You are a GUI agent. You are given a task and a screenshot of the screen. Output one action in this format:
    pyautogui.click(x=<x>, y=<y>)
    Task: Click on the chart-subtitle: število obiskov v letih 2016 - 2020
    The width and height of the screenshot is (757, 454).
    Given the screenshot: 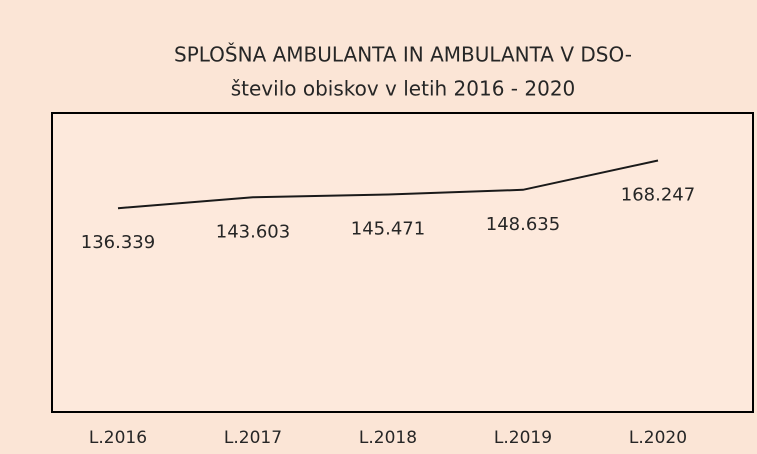 What is the action you would take?
    pyautogui.click(x=403, y=89)
    